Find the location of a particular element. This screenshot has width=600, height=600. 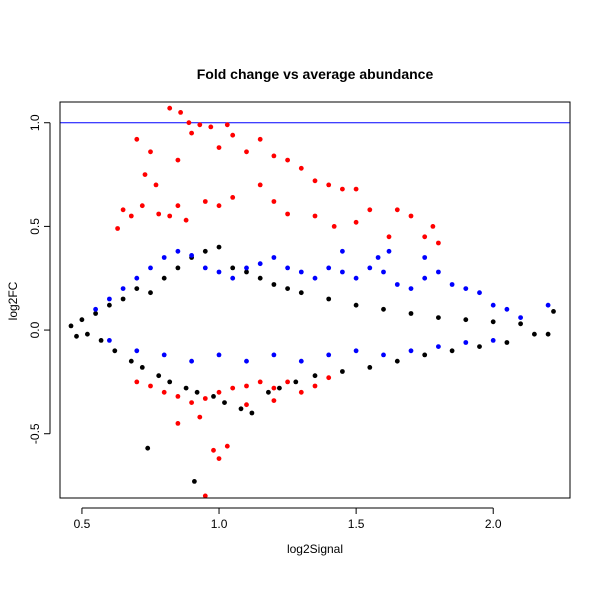

x-tick-label: 1.0 is located at coordinates (219, 524).